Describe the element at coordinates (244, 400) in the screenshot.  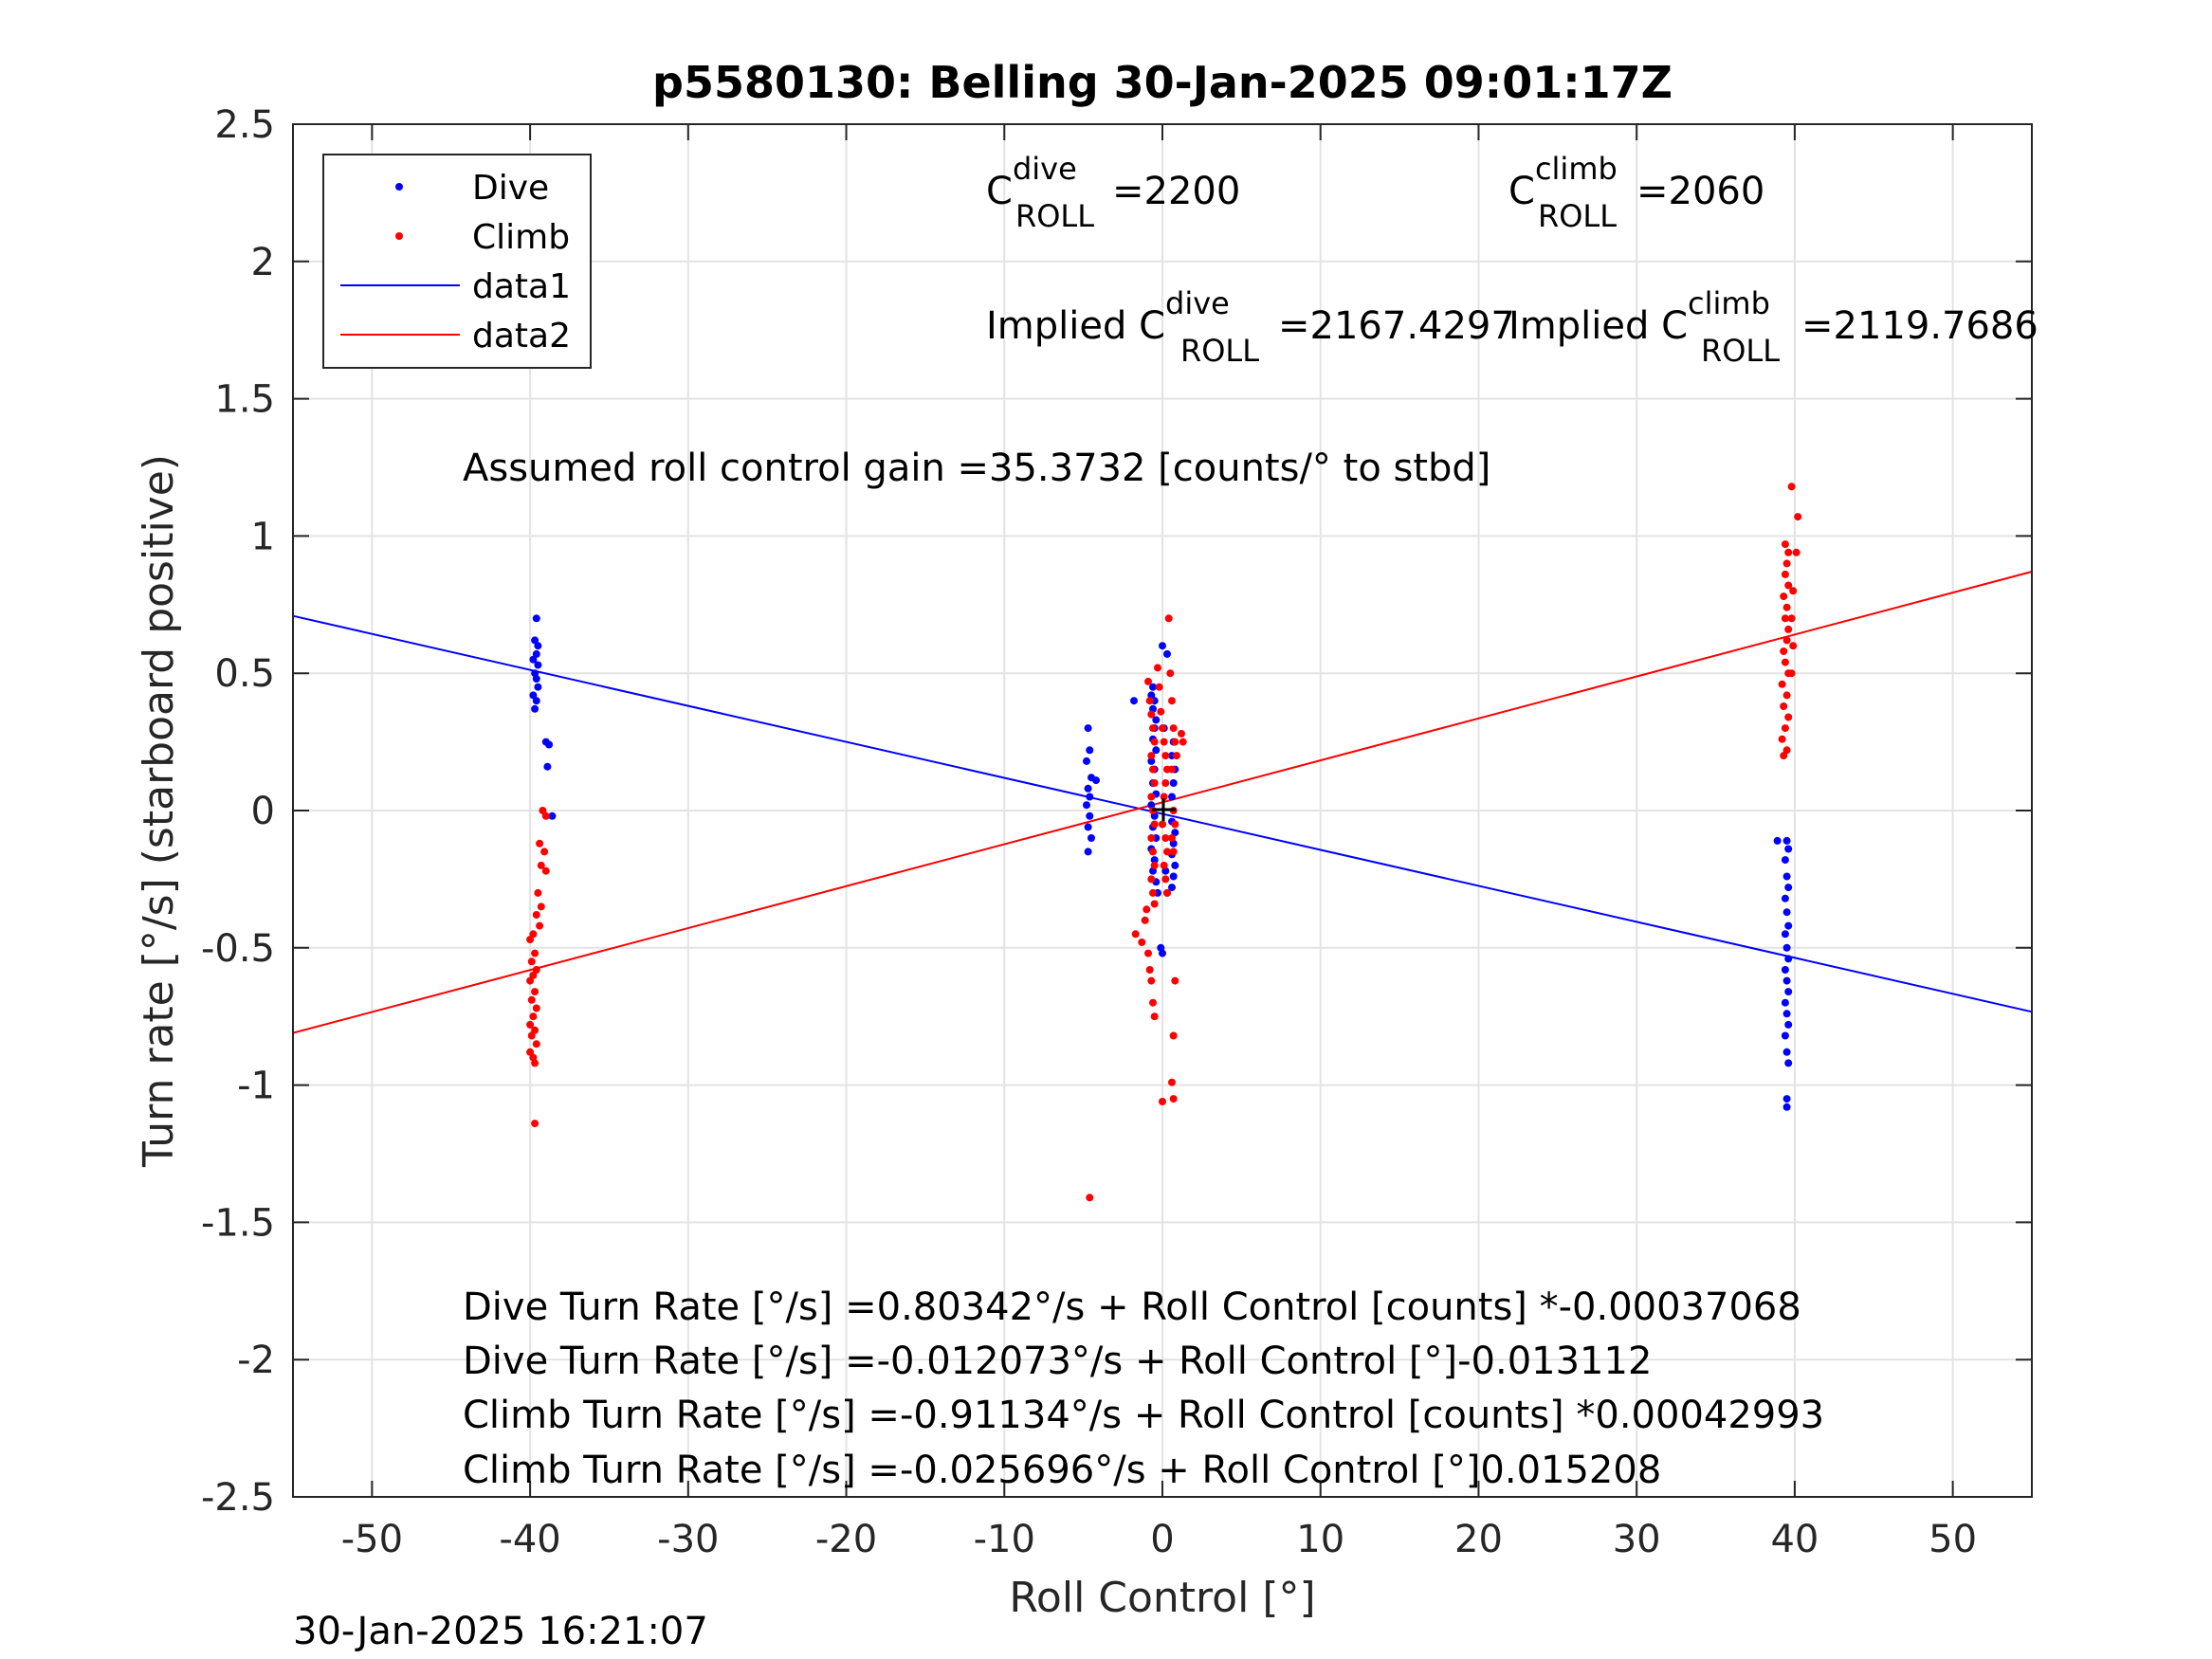
I see `y-tick-label: 1.5` at that location.